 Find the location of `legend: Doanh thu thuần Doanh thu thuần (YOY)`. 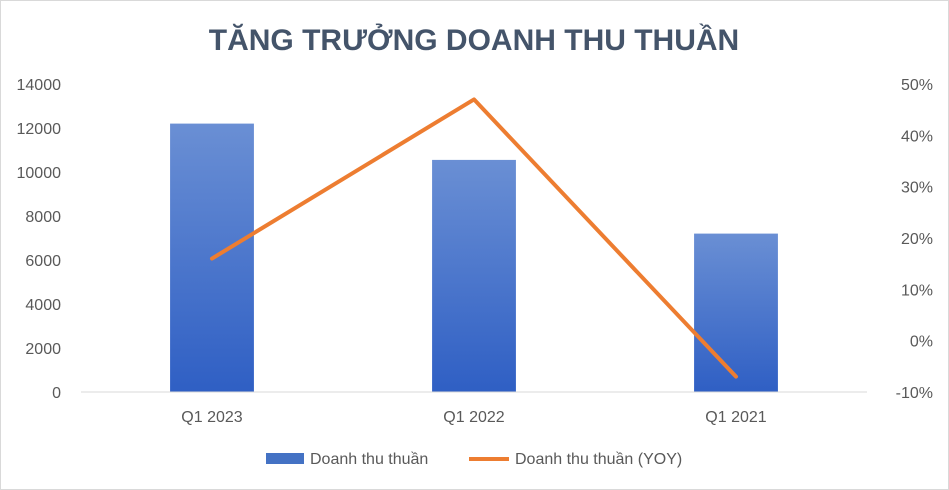

legend: Doanh thu thuần Doanh thu thuần (YOY) is located at coordinates (474, 459).